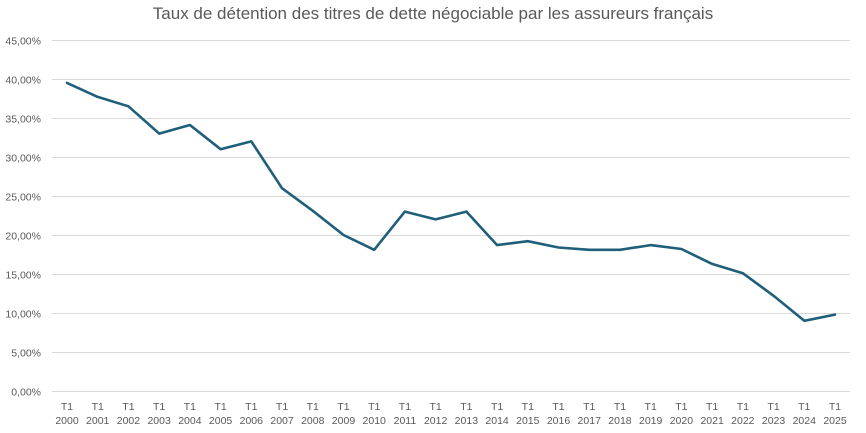  Describe the element at coordinates (405, 414) in the screenshot. I see `x-tick-label: T1 2011` at that location.